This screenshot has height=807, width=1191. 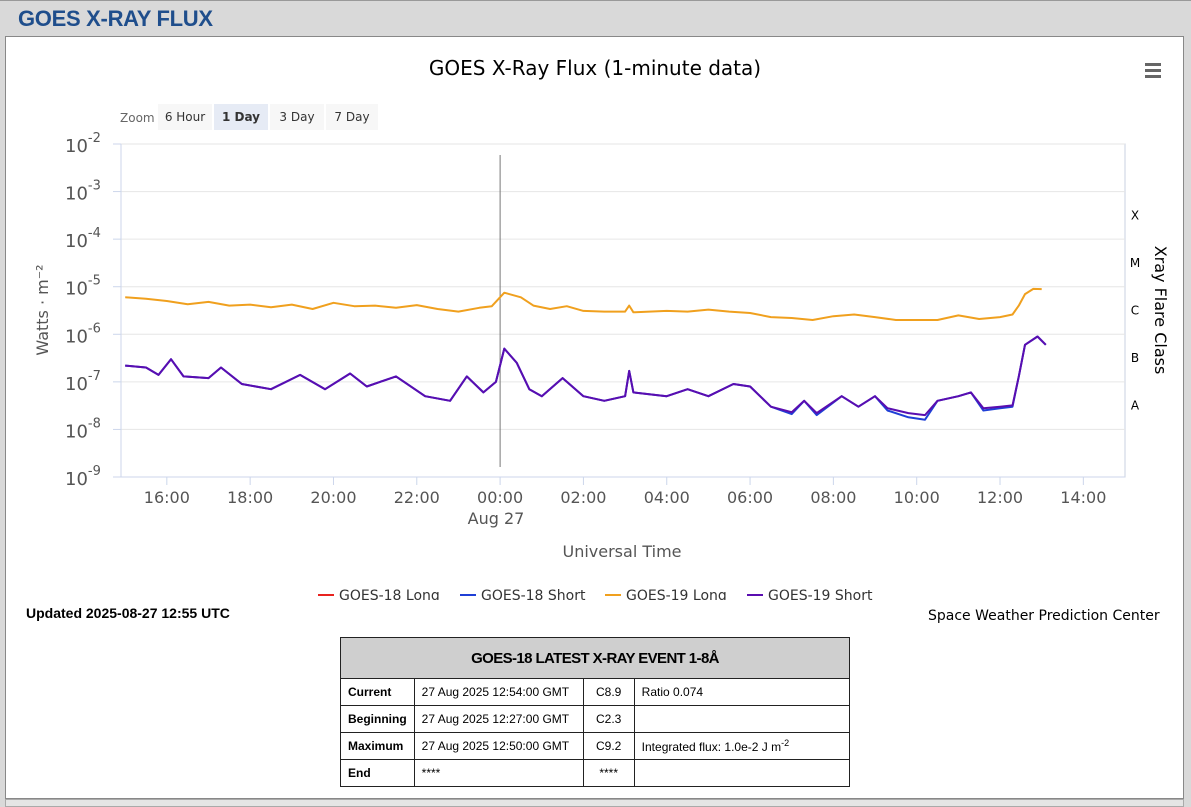 What do you see at coordinates (498, 692) in the screenshot?
I see `row-time: 27 Aug 2025 12:54:00 GMT` at bounding box center [498, 692].